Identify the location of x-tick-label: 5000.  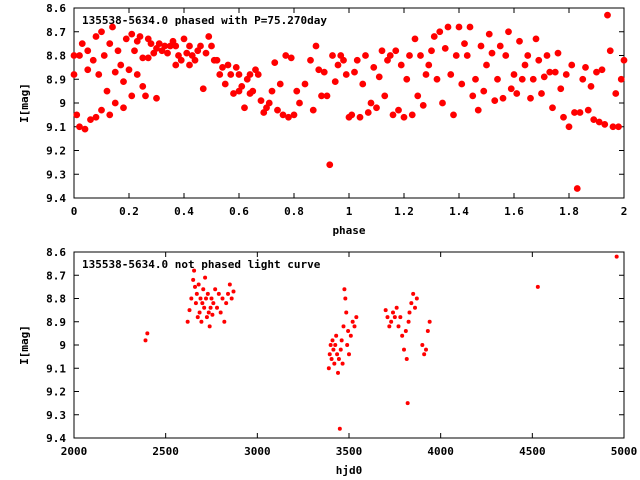
(624, 451).